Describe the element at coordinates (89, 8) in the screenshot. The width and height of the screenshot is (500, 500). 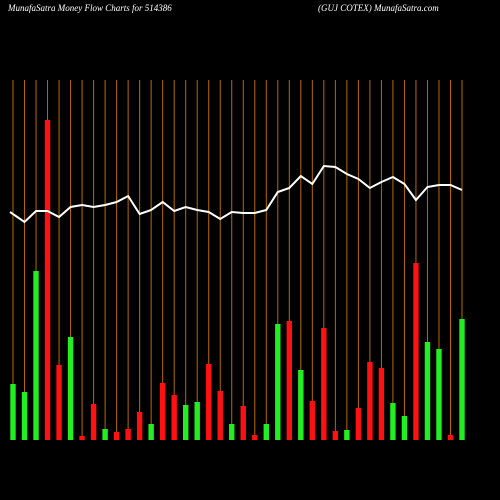
I see `chart-title: MunafaSatra Money Flow Charts for 514386` at that location.